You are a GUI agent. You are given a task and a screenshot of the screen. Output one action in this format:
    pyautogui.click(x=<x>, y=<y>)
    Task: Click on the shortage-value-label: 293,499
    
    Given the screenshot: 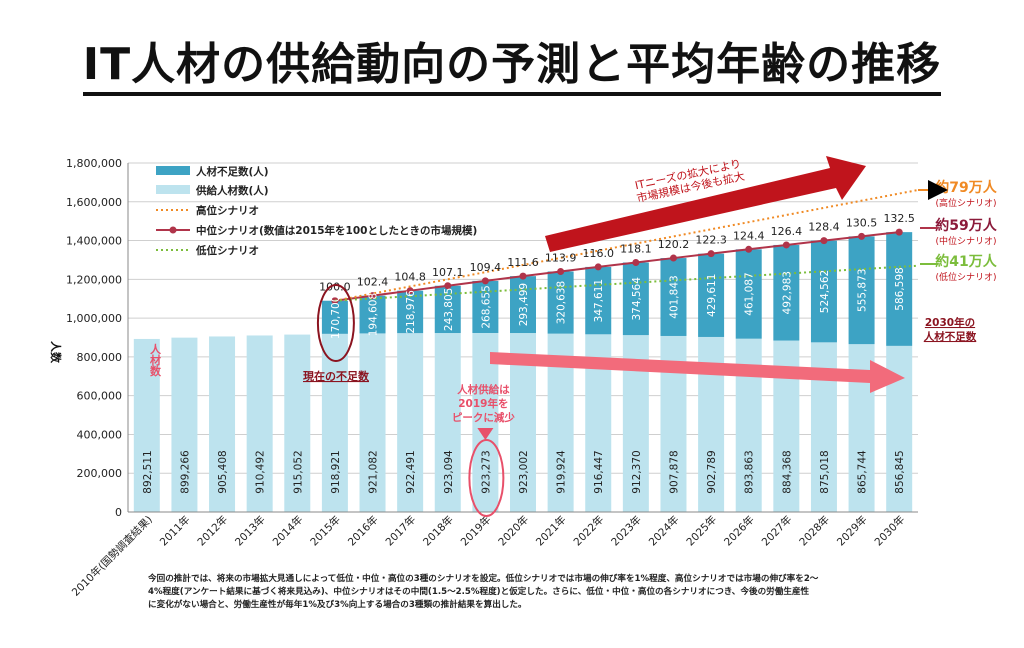 What is the action you would take?
    pyautogui.click(x=524, y=304)
    